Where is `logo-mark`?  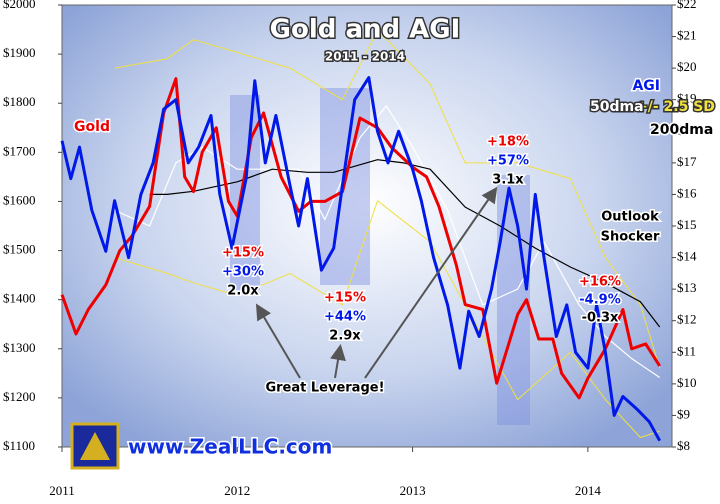 logo-mark is located at coordinates (95, 446).